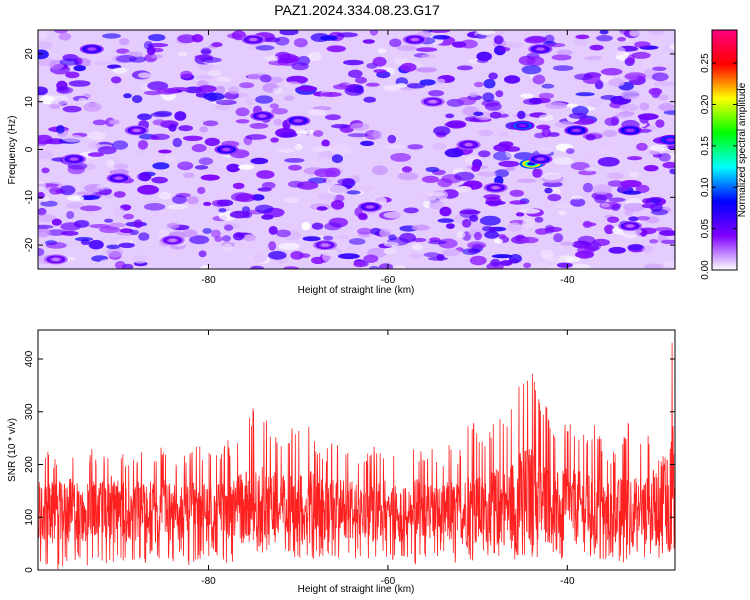 Image resolution: width=750 pixels, height=600 pixels. I want to click on y-tick-label: -20, so click(29, 244).